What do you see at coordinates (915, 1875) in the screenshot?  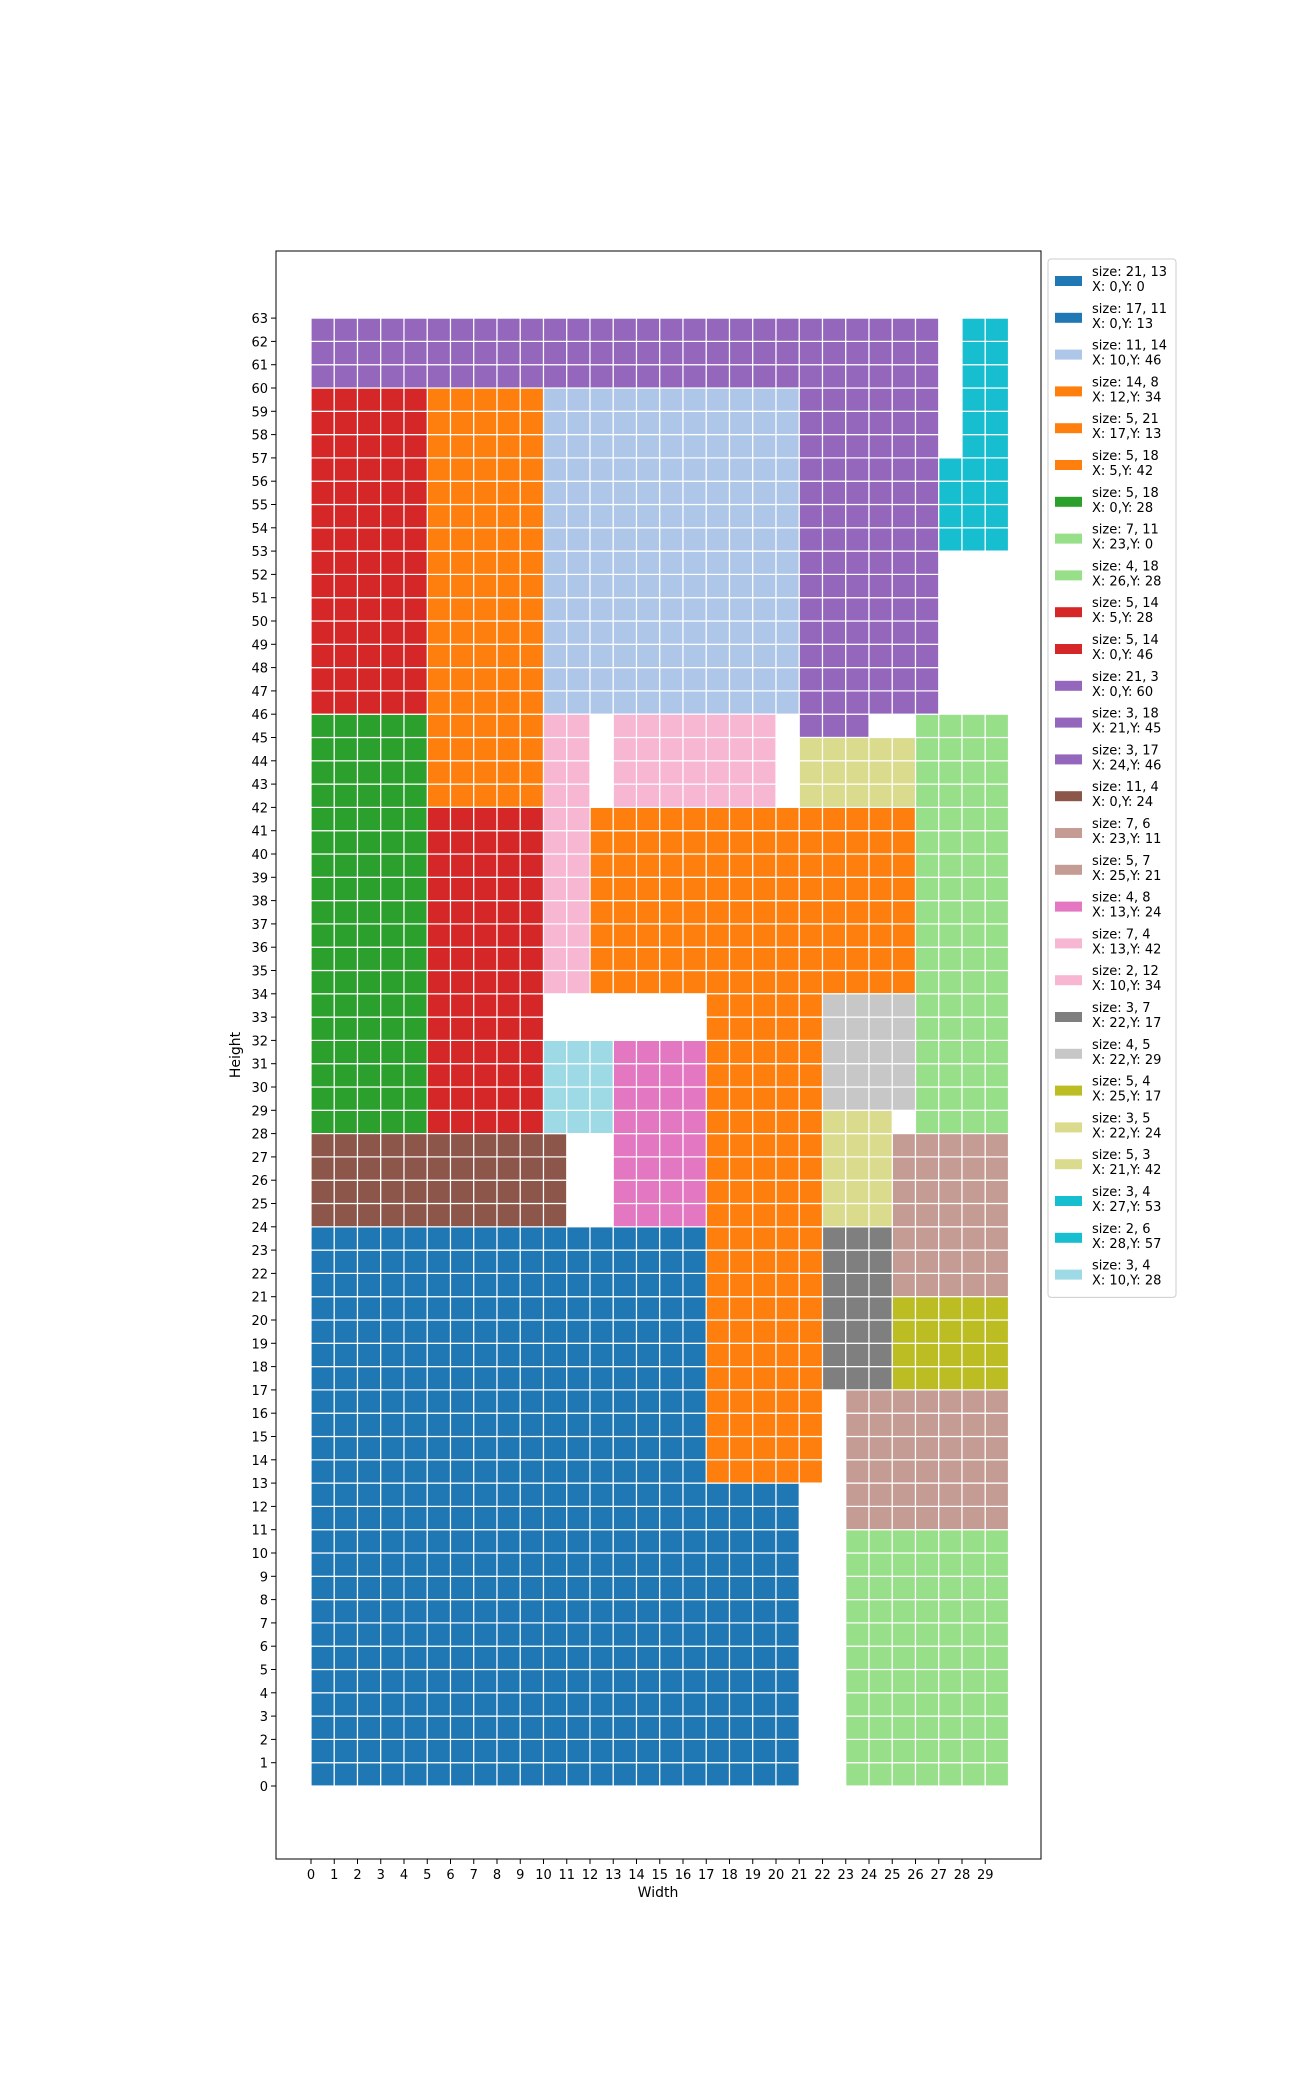 I see `x-tick-label: 26` at bounding box center [915, 1875].